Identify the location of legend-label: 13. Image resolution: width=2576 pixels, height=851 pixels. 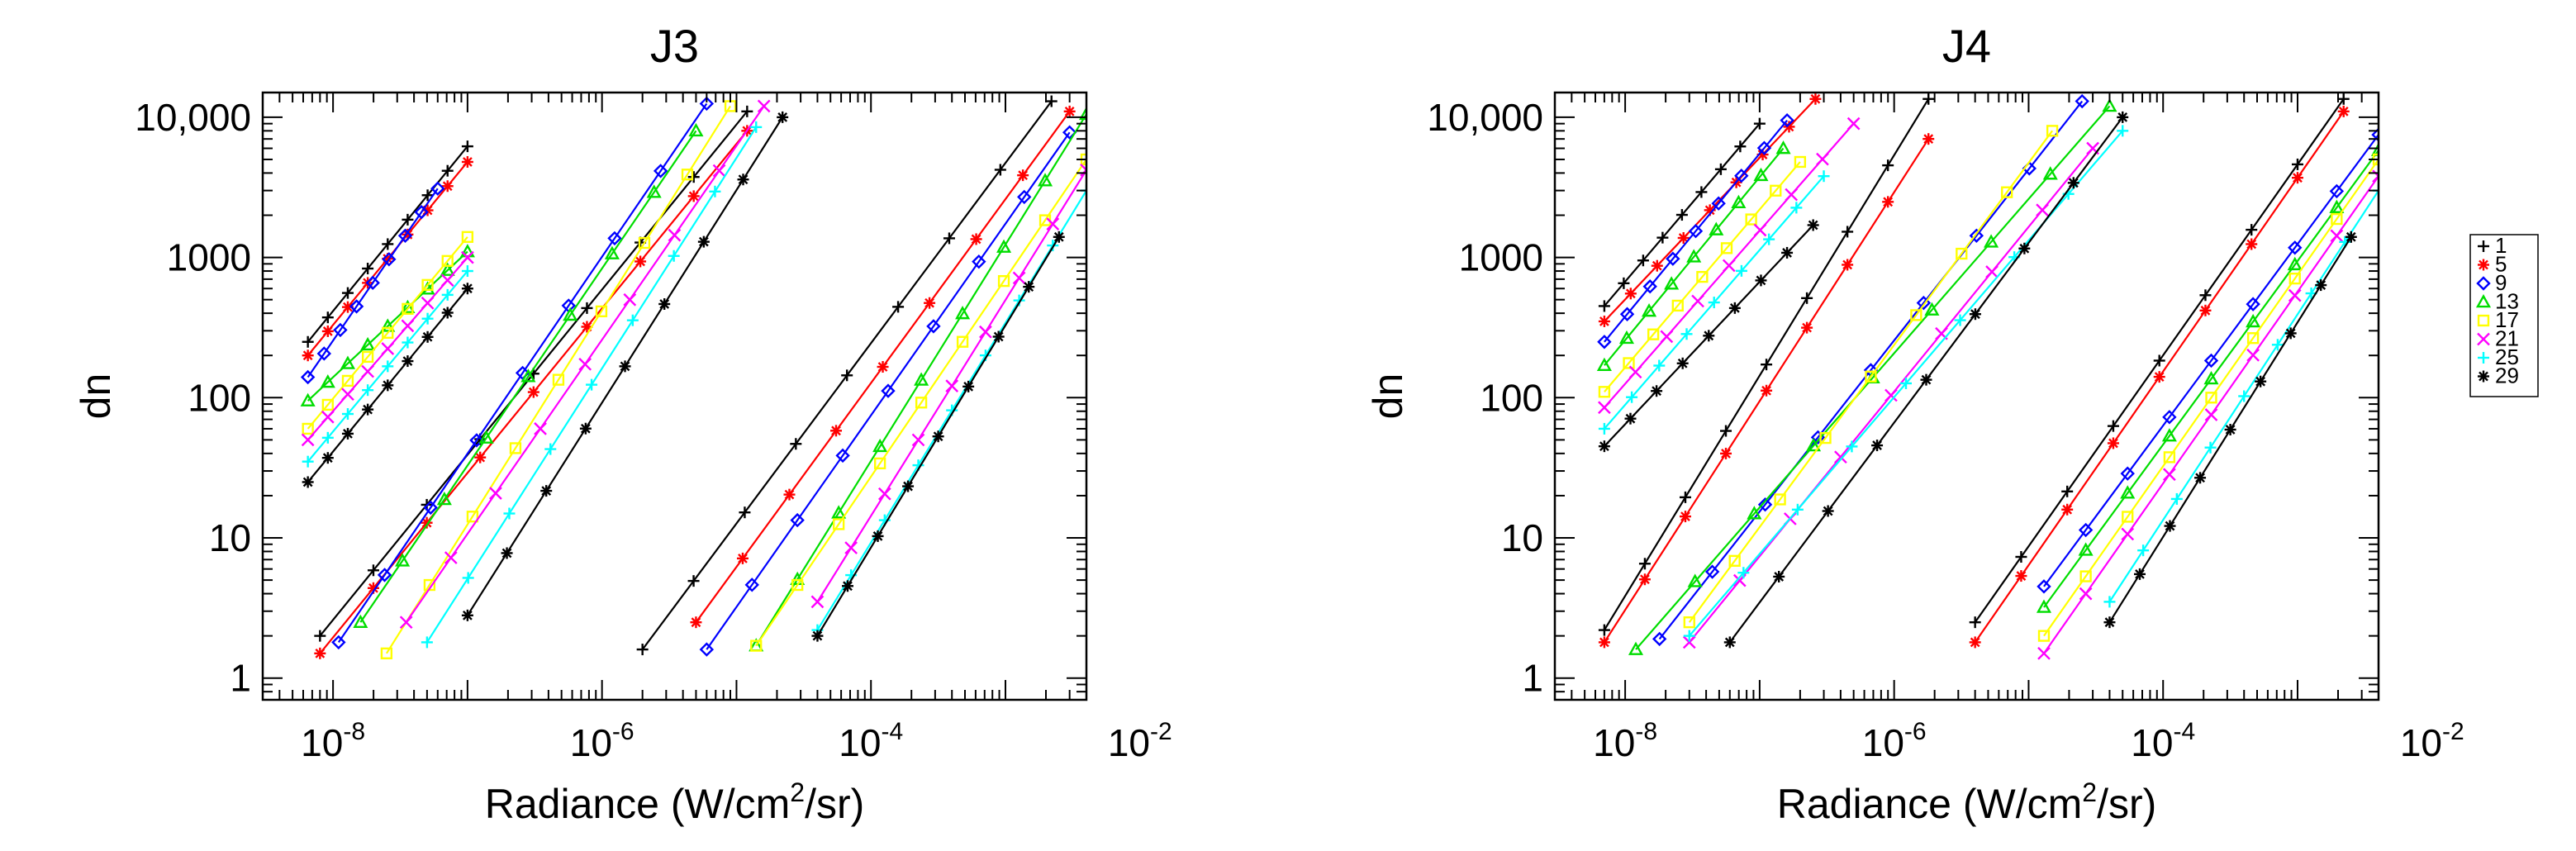
(2507, 301).